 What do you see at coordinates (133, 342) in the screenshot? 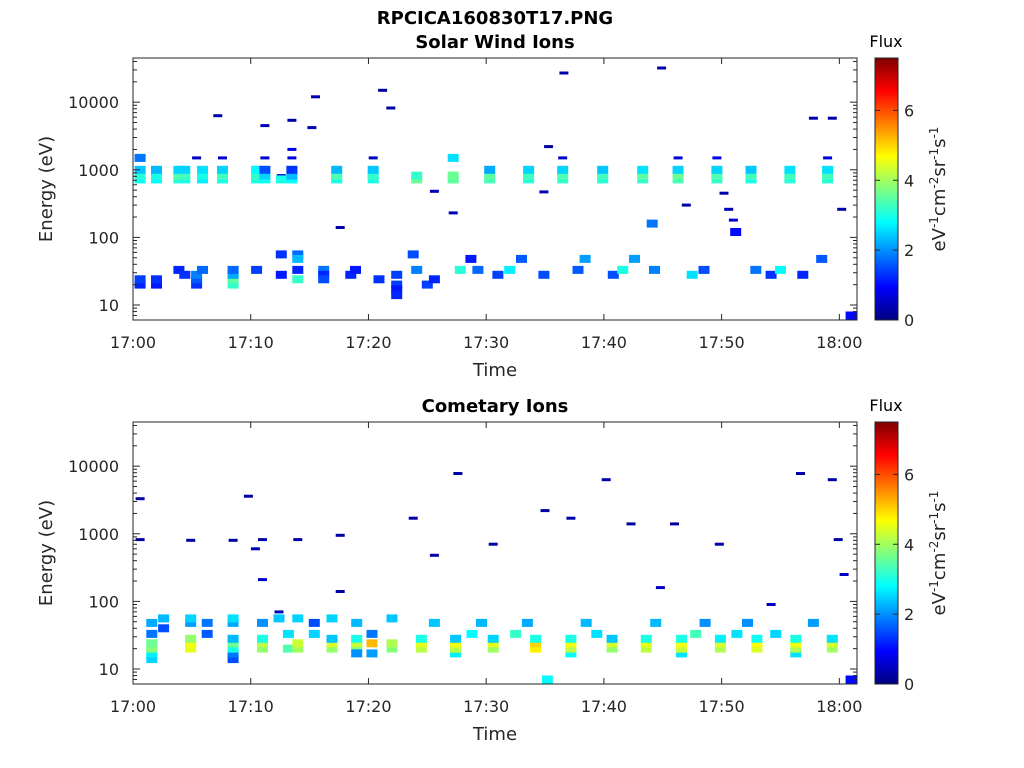
I see `solar-wind-x-tick-label: 17:00` at bounding box center [133, 342].